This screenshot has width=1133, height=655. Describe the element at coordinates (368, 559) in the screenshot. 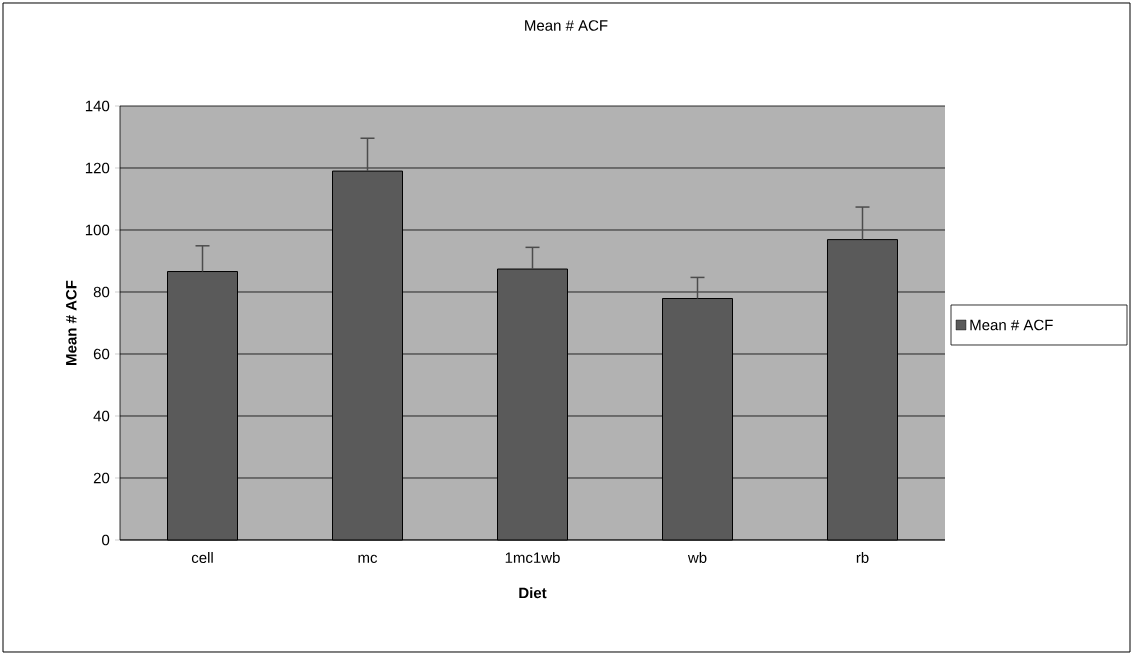

I see `x-tick-label: mc` at that location.